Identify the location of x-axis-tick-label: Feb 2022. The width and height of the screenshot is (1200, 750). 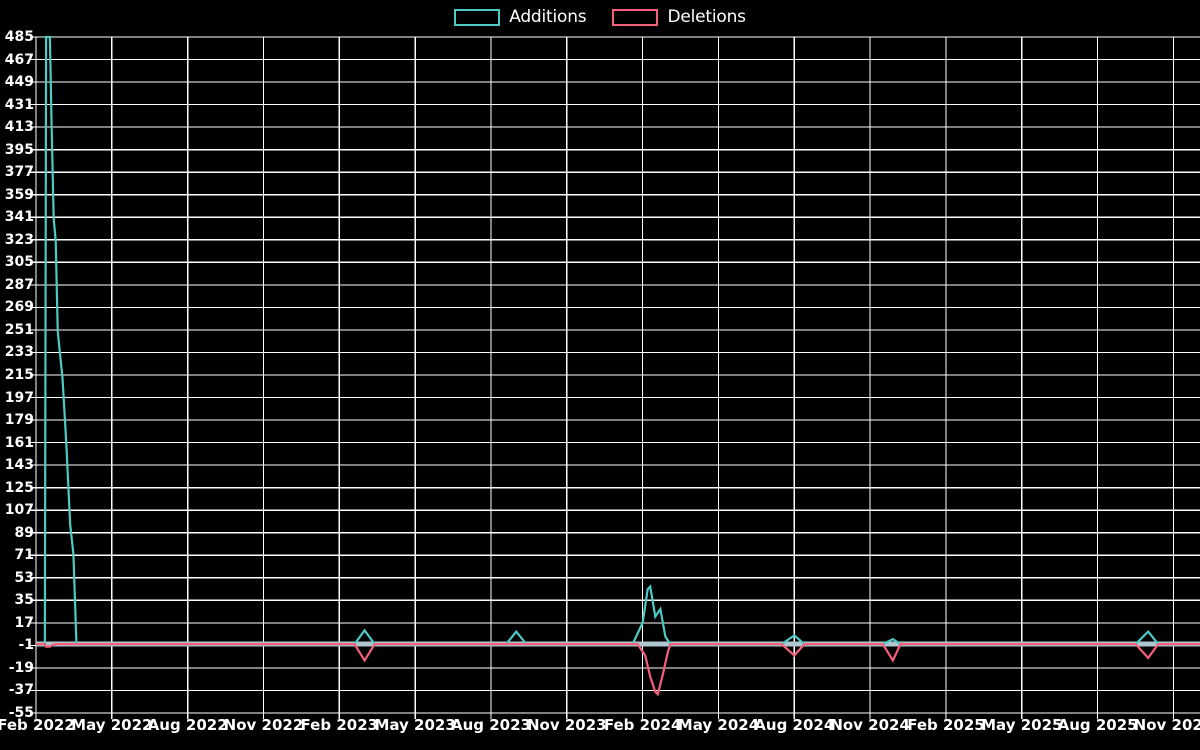
(37, 725).